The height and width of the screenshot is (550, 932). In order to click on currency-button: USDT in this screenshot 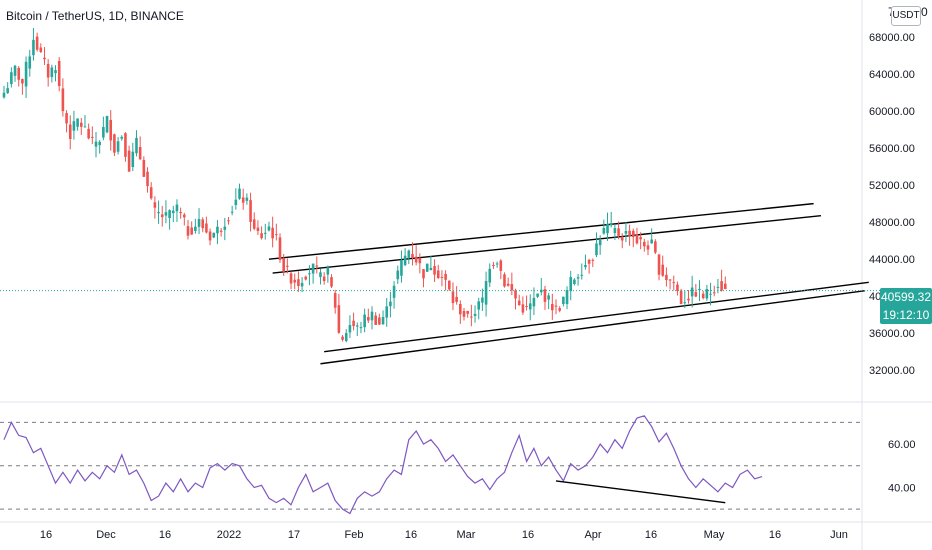, I will do `click(906, 16)`.